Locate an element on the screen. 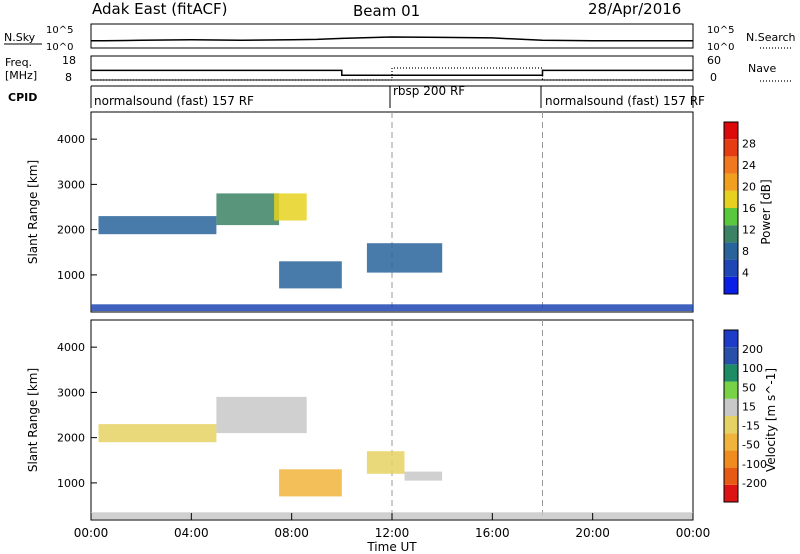 This screenshot has width=800, height=554. power-colorbar-tick-1: 4 is located at coordinates (745, 273).